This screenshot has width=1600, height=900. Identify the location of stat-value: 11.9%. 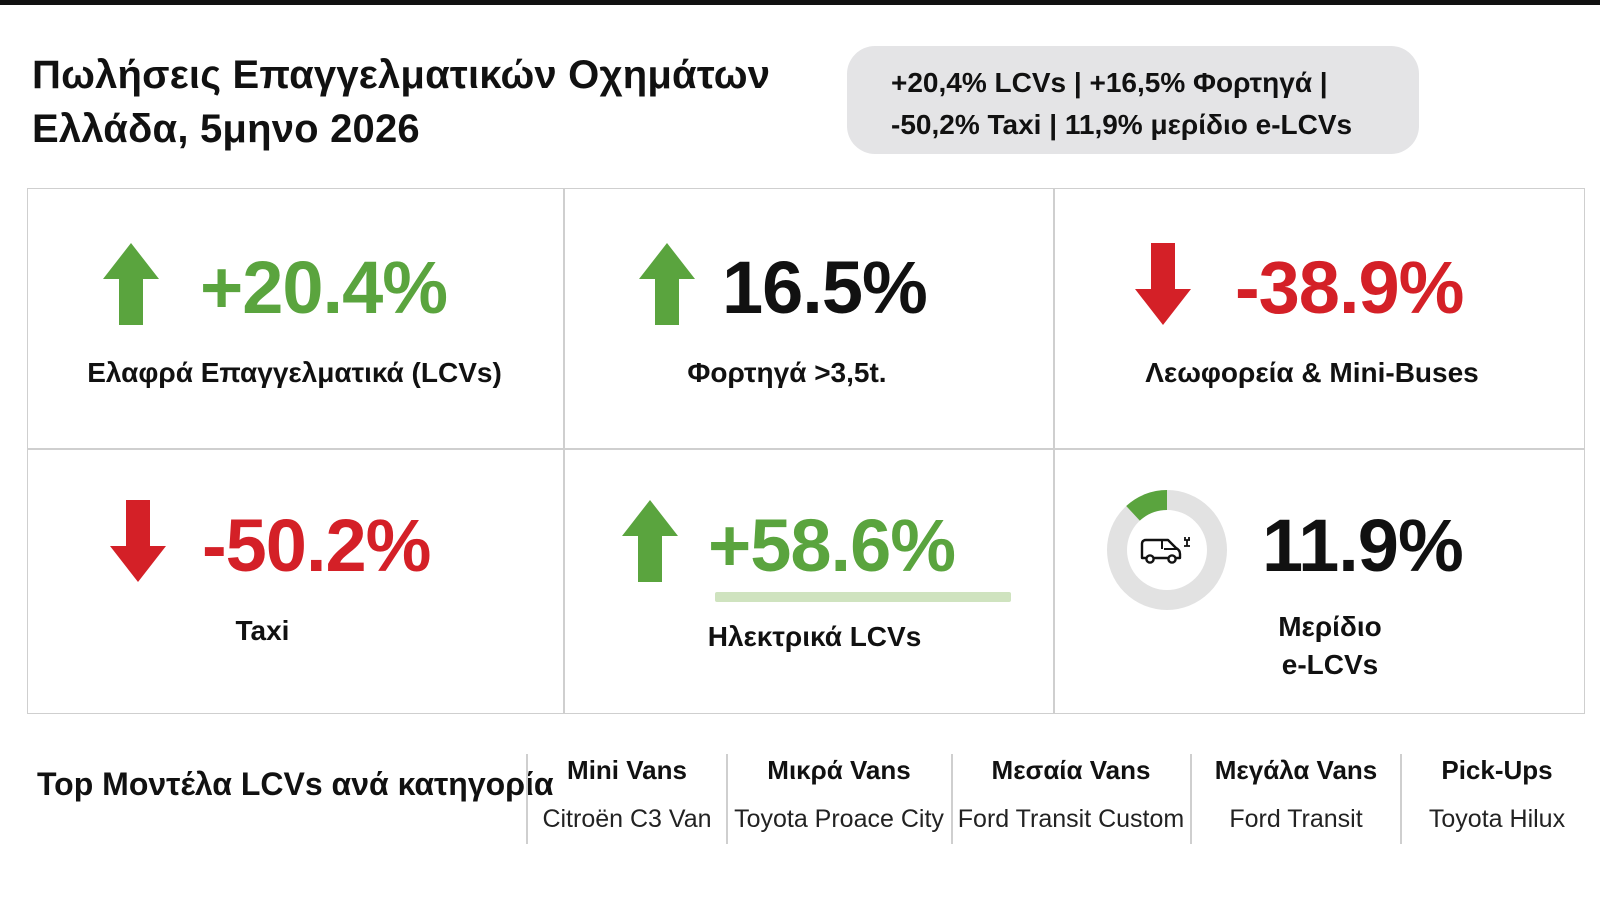
(1363, 545).